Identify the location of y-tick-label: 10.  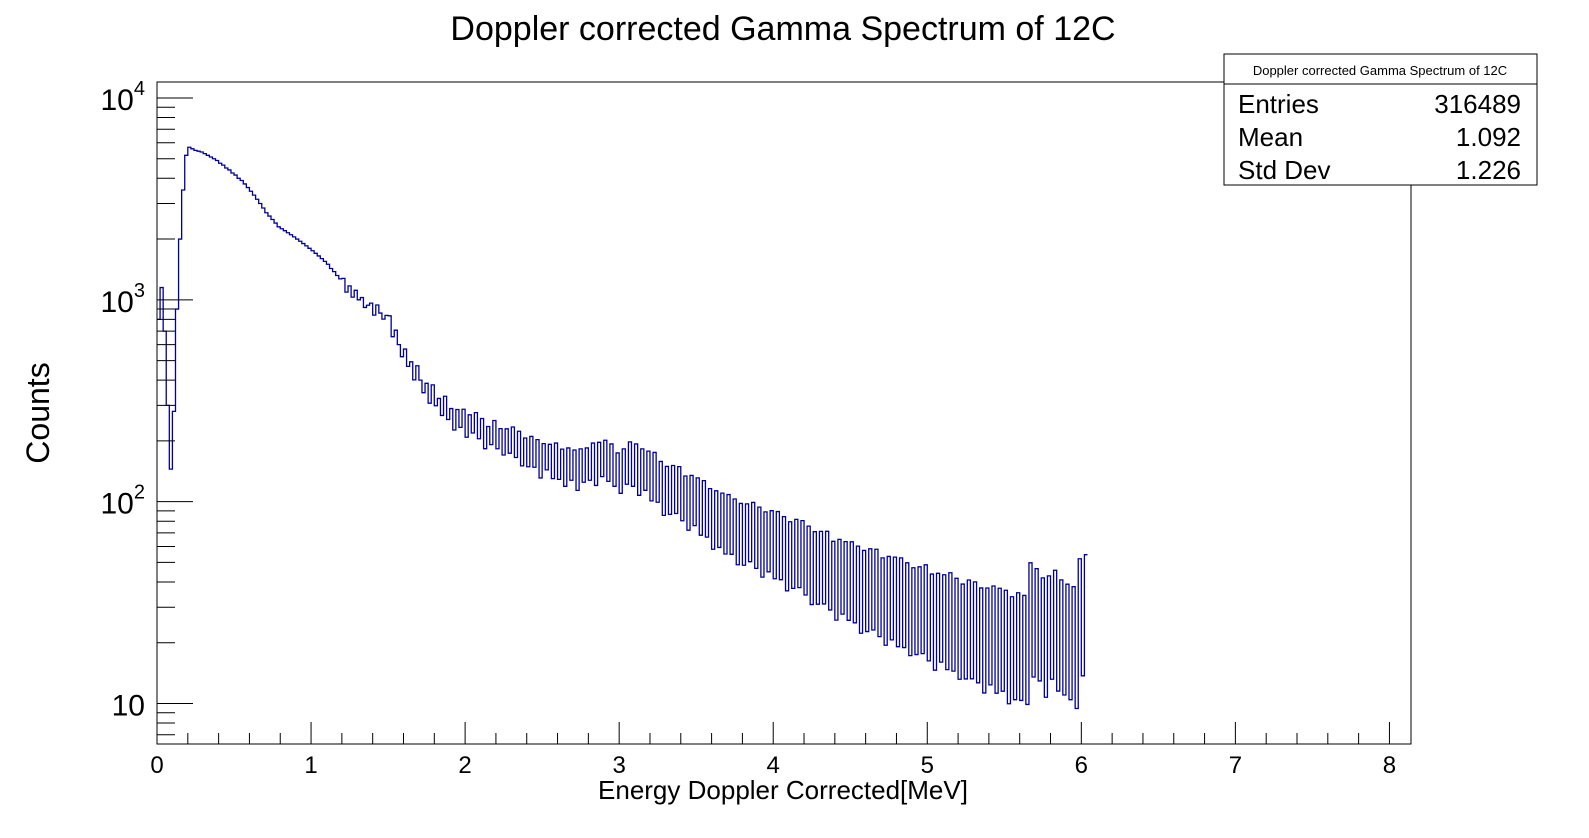
(128, 705).